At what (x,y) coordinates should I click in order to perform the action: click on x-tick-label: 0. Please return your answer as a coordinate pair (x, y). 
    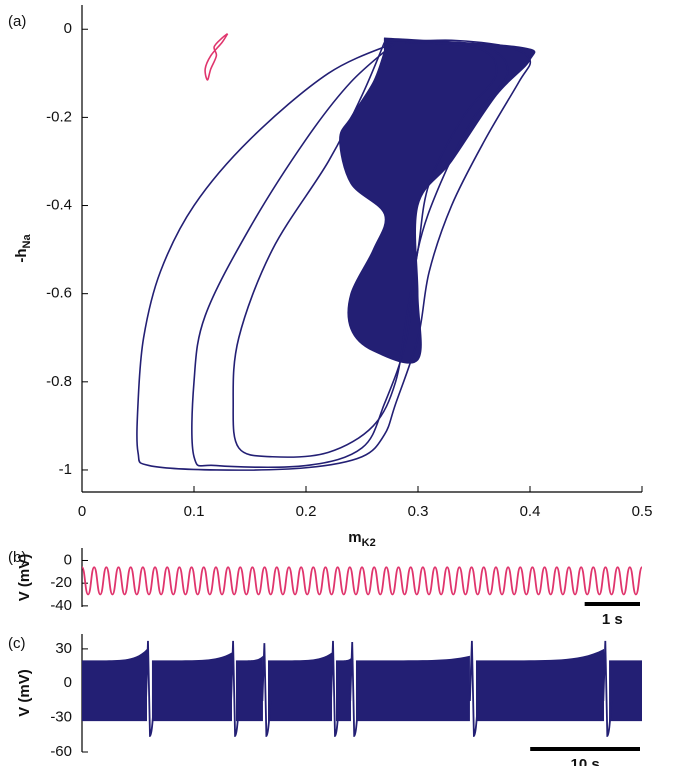
    Looking at the image, I should click on (82, 511).